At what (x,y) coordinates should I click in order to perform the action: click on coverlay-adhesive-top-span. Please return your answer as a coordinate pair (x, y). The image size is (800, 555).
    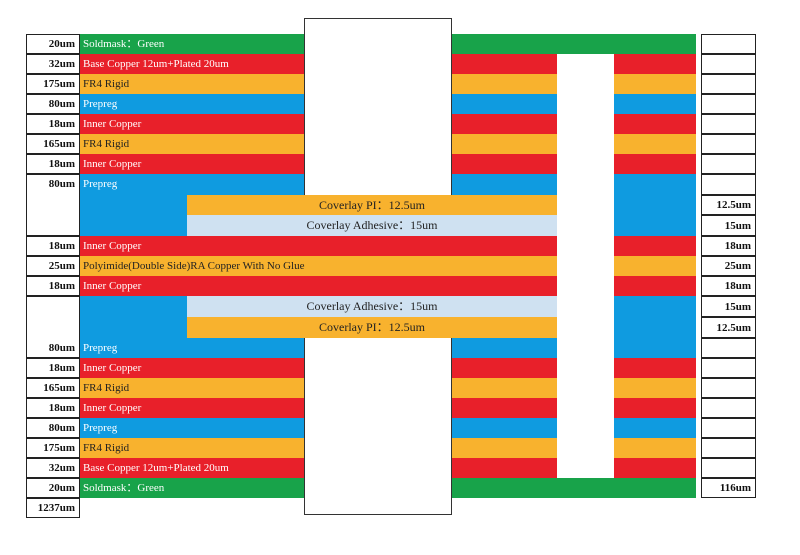
    Looking at the image, I should click on (372, 225).